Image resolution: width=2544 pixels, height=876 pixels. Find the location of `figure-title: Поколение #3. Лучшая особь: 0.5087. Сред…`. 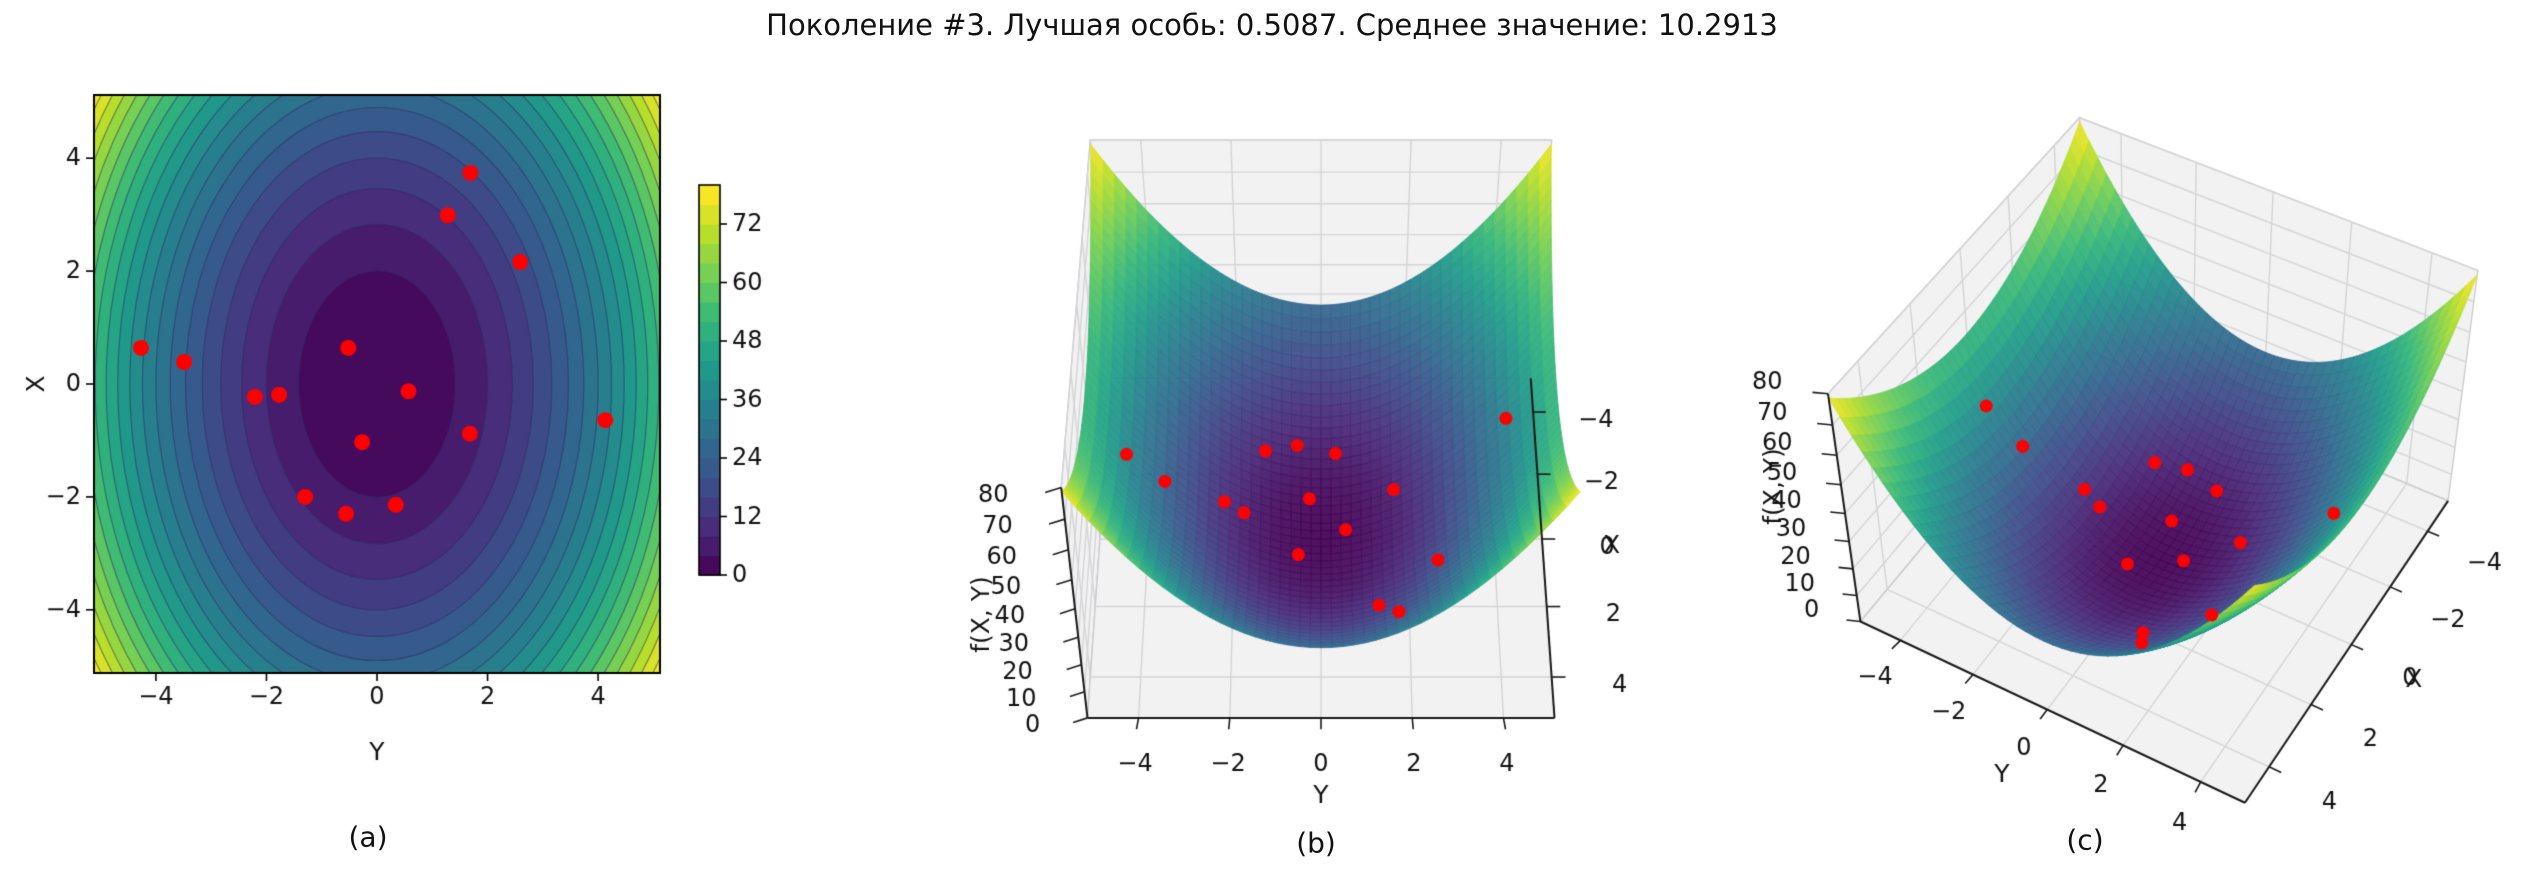

figure-title: Поколение #3. Лучшая особь: 0.5087. Сред… is located at coordinates (1272, 25).